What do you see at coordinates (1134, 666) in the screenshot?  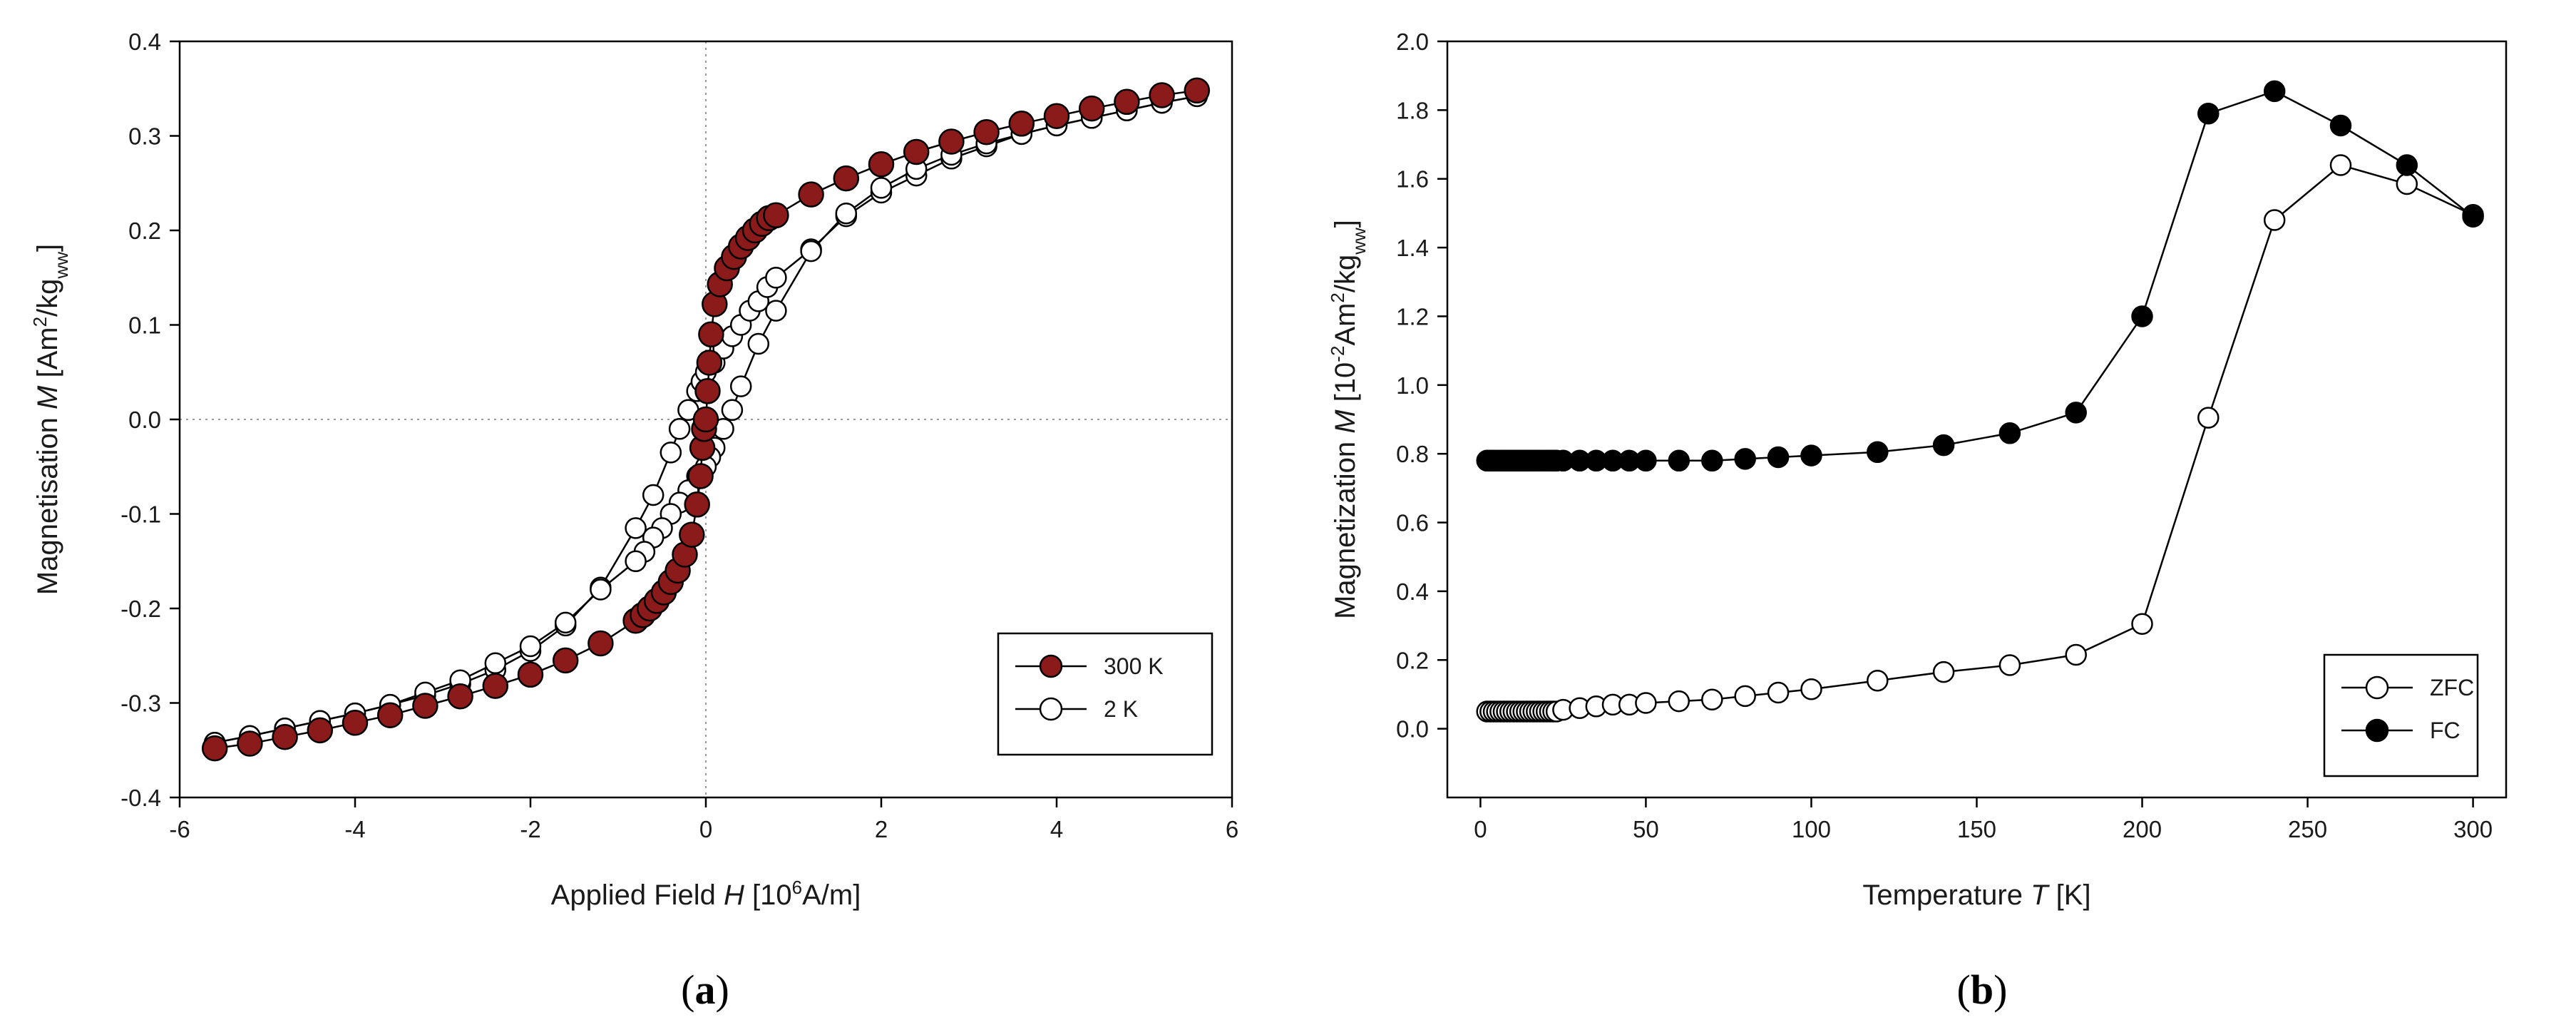 I see `legend-entry-label: 300 K` at bounding box center [1134, 666].